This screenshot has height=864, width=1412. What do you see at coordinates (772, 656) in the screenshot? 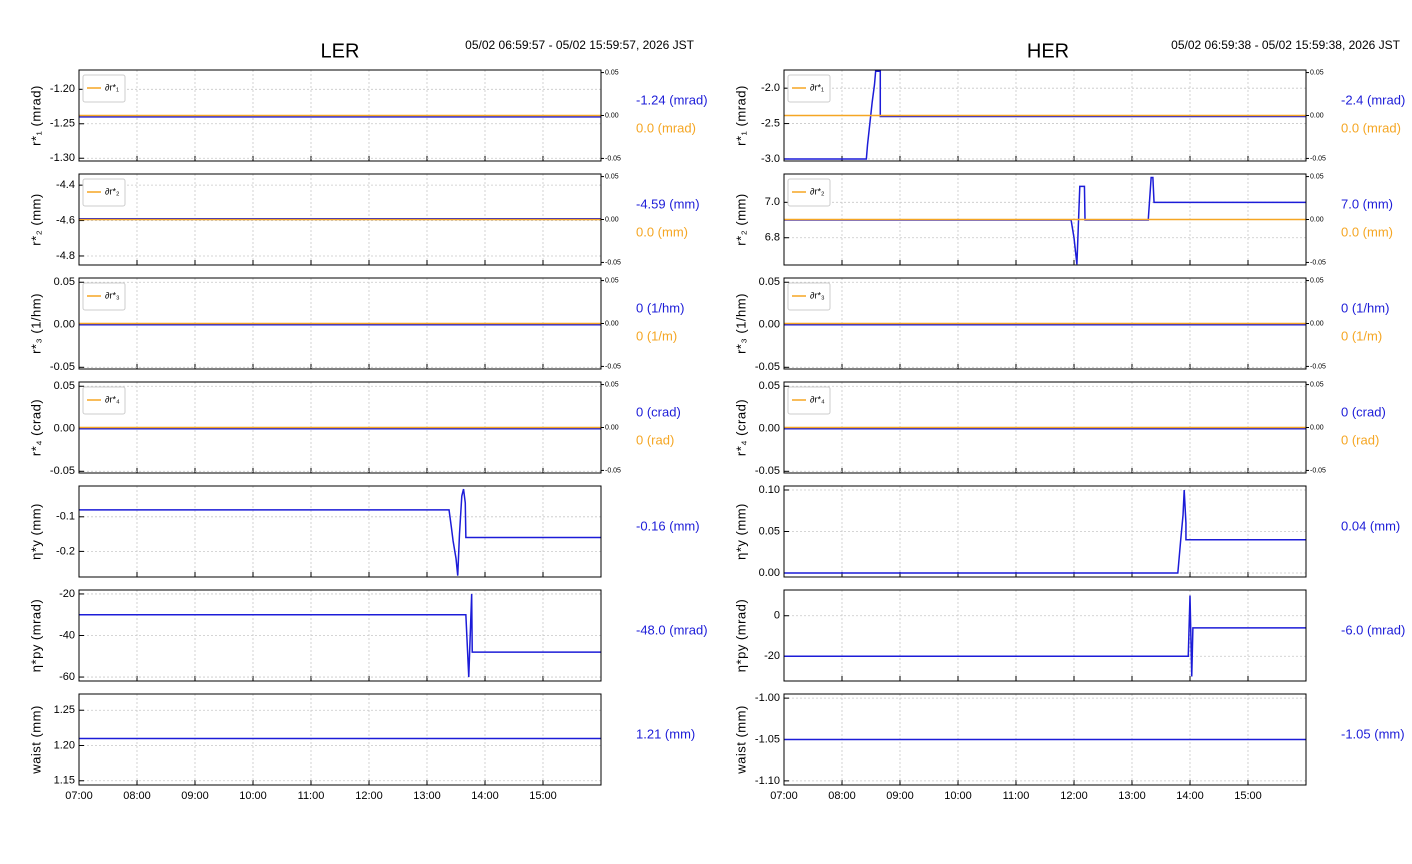
I see `y-tick-label: -20` at bounding box center [772, 656].